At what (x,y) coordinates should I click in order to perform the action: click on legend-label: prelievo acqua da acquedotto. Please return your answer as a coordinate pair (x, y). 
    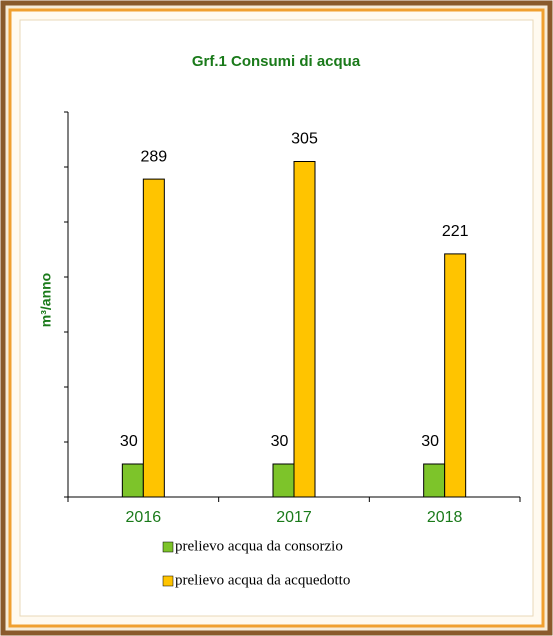
    Looking at the image, I should click on (262, 580).